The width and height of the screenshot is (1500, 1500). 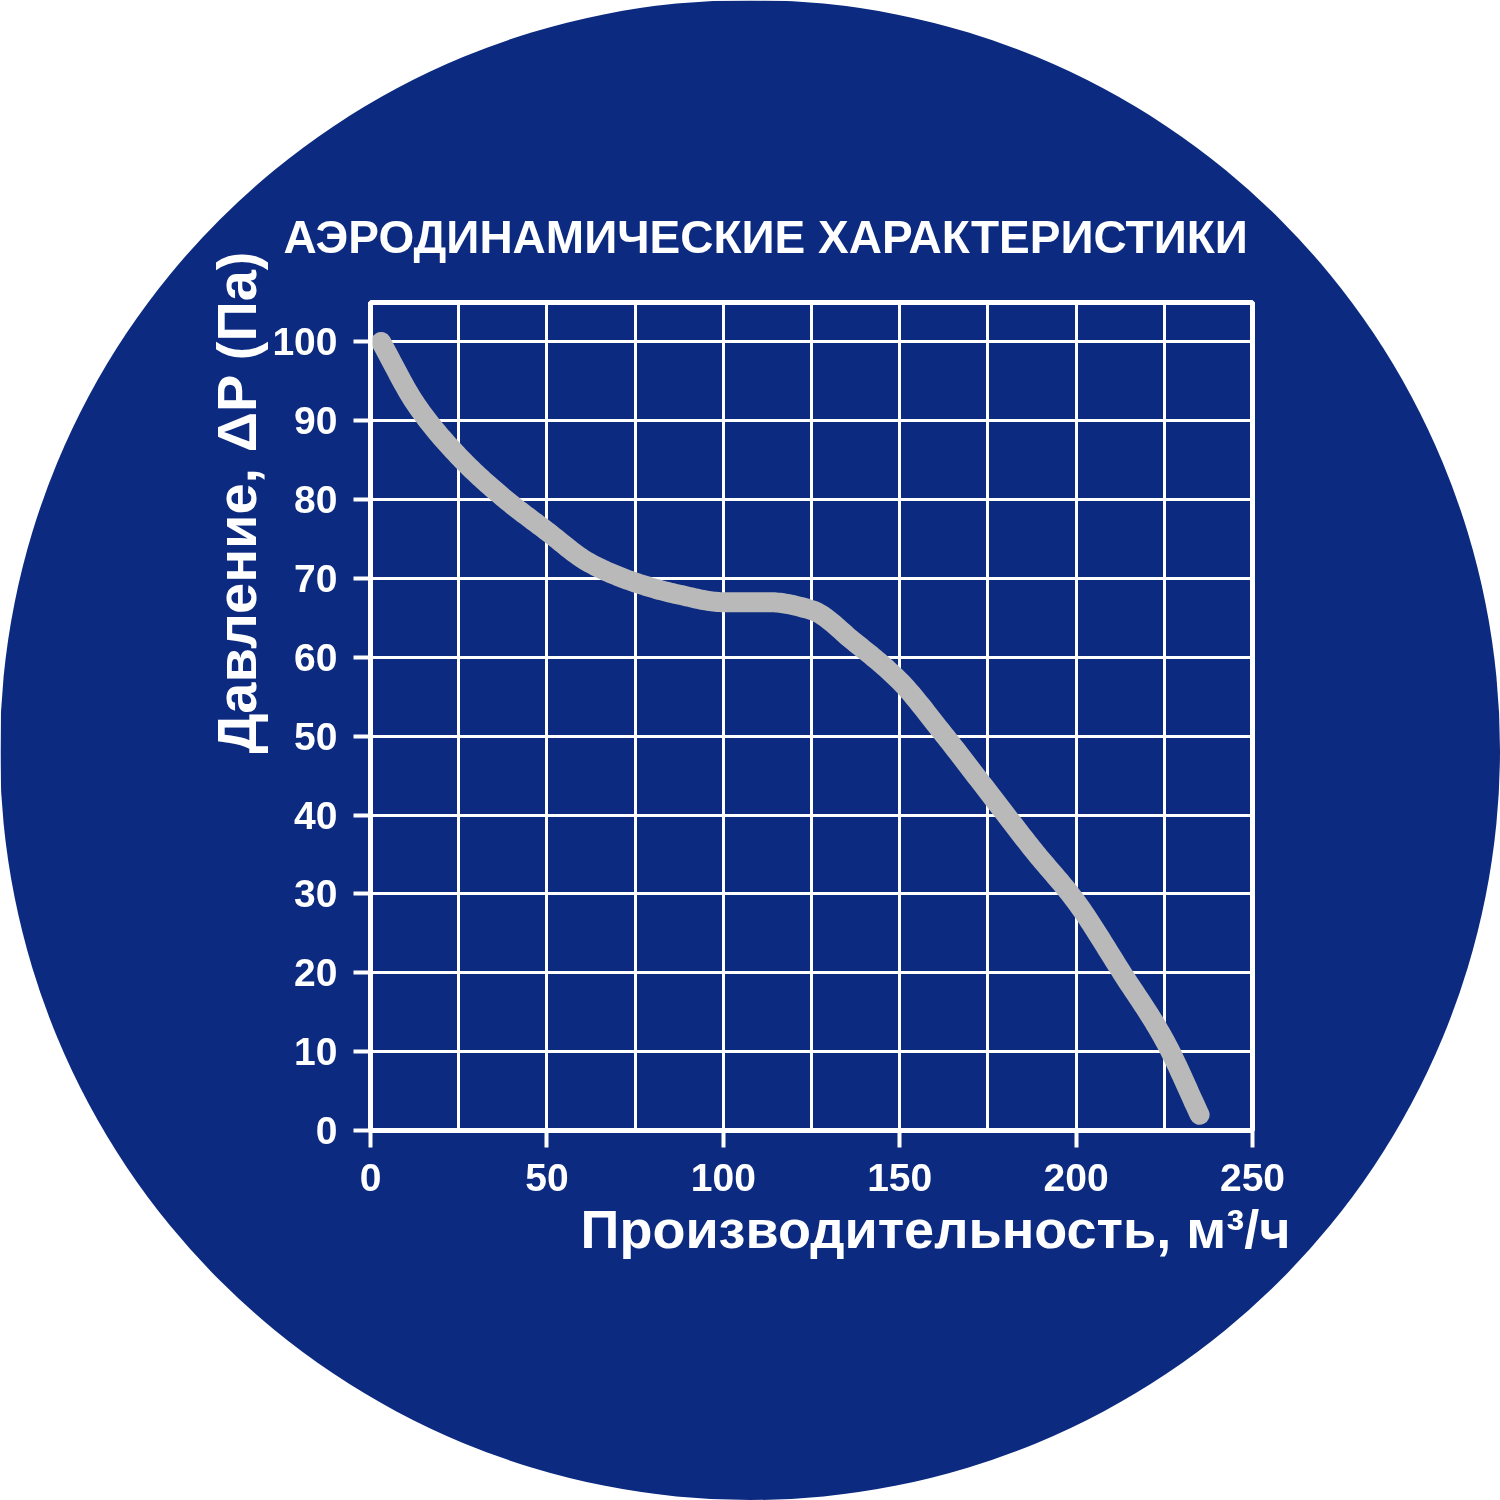 What do you see at coordinates (316, 736) in the screenshot?
I see `y-tick-label: 50` at bounding box center [316, 736].